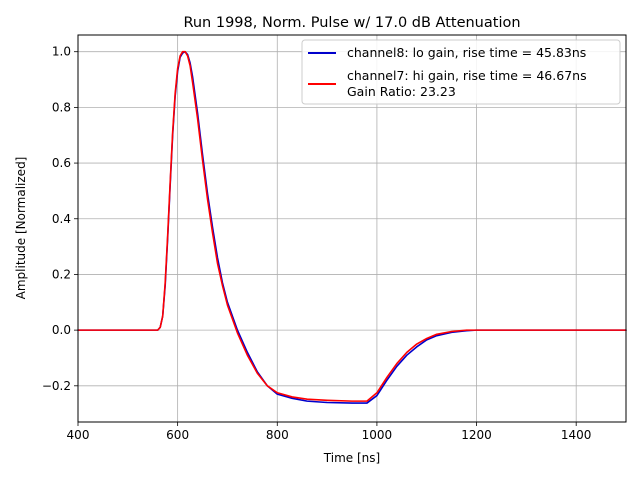  What do you see at coordinates (61, 330) in the screenshot?
I see `y-tick-label: 0.0` at bounding box center [61, 330].